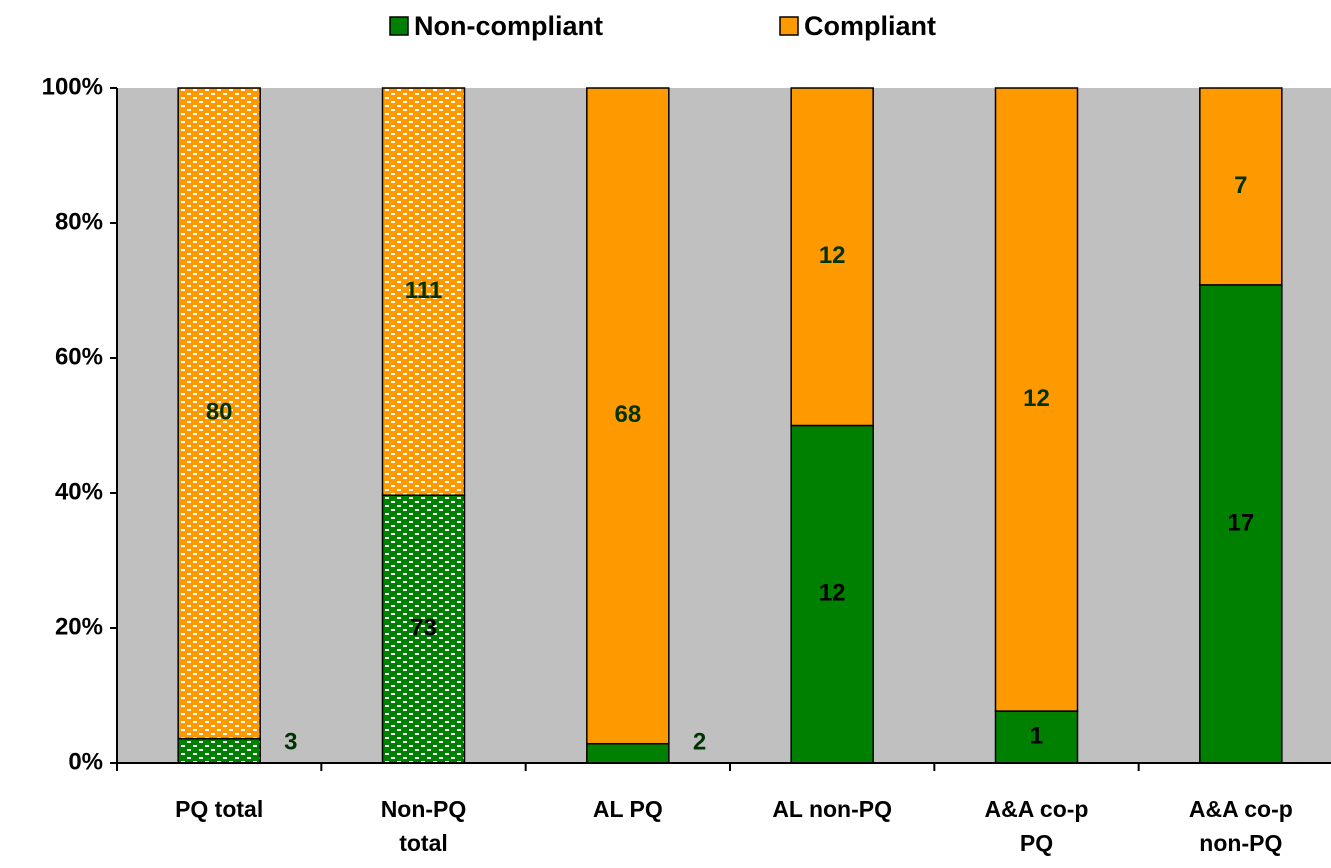 Image resolution: width=1331 pixels, height=868 pixels. What do you see at coordinates (1036, 826) in the screenshot?
I see `x-tick-label: A&A co-p PQ` at bounding box center [1036, 826].